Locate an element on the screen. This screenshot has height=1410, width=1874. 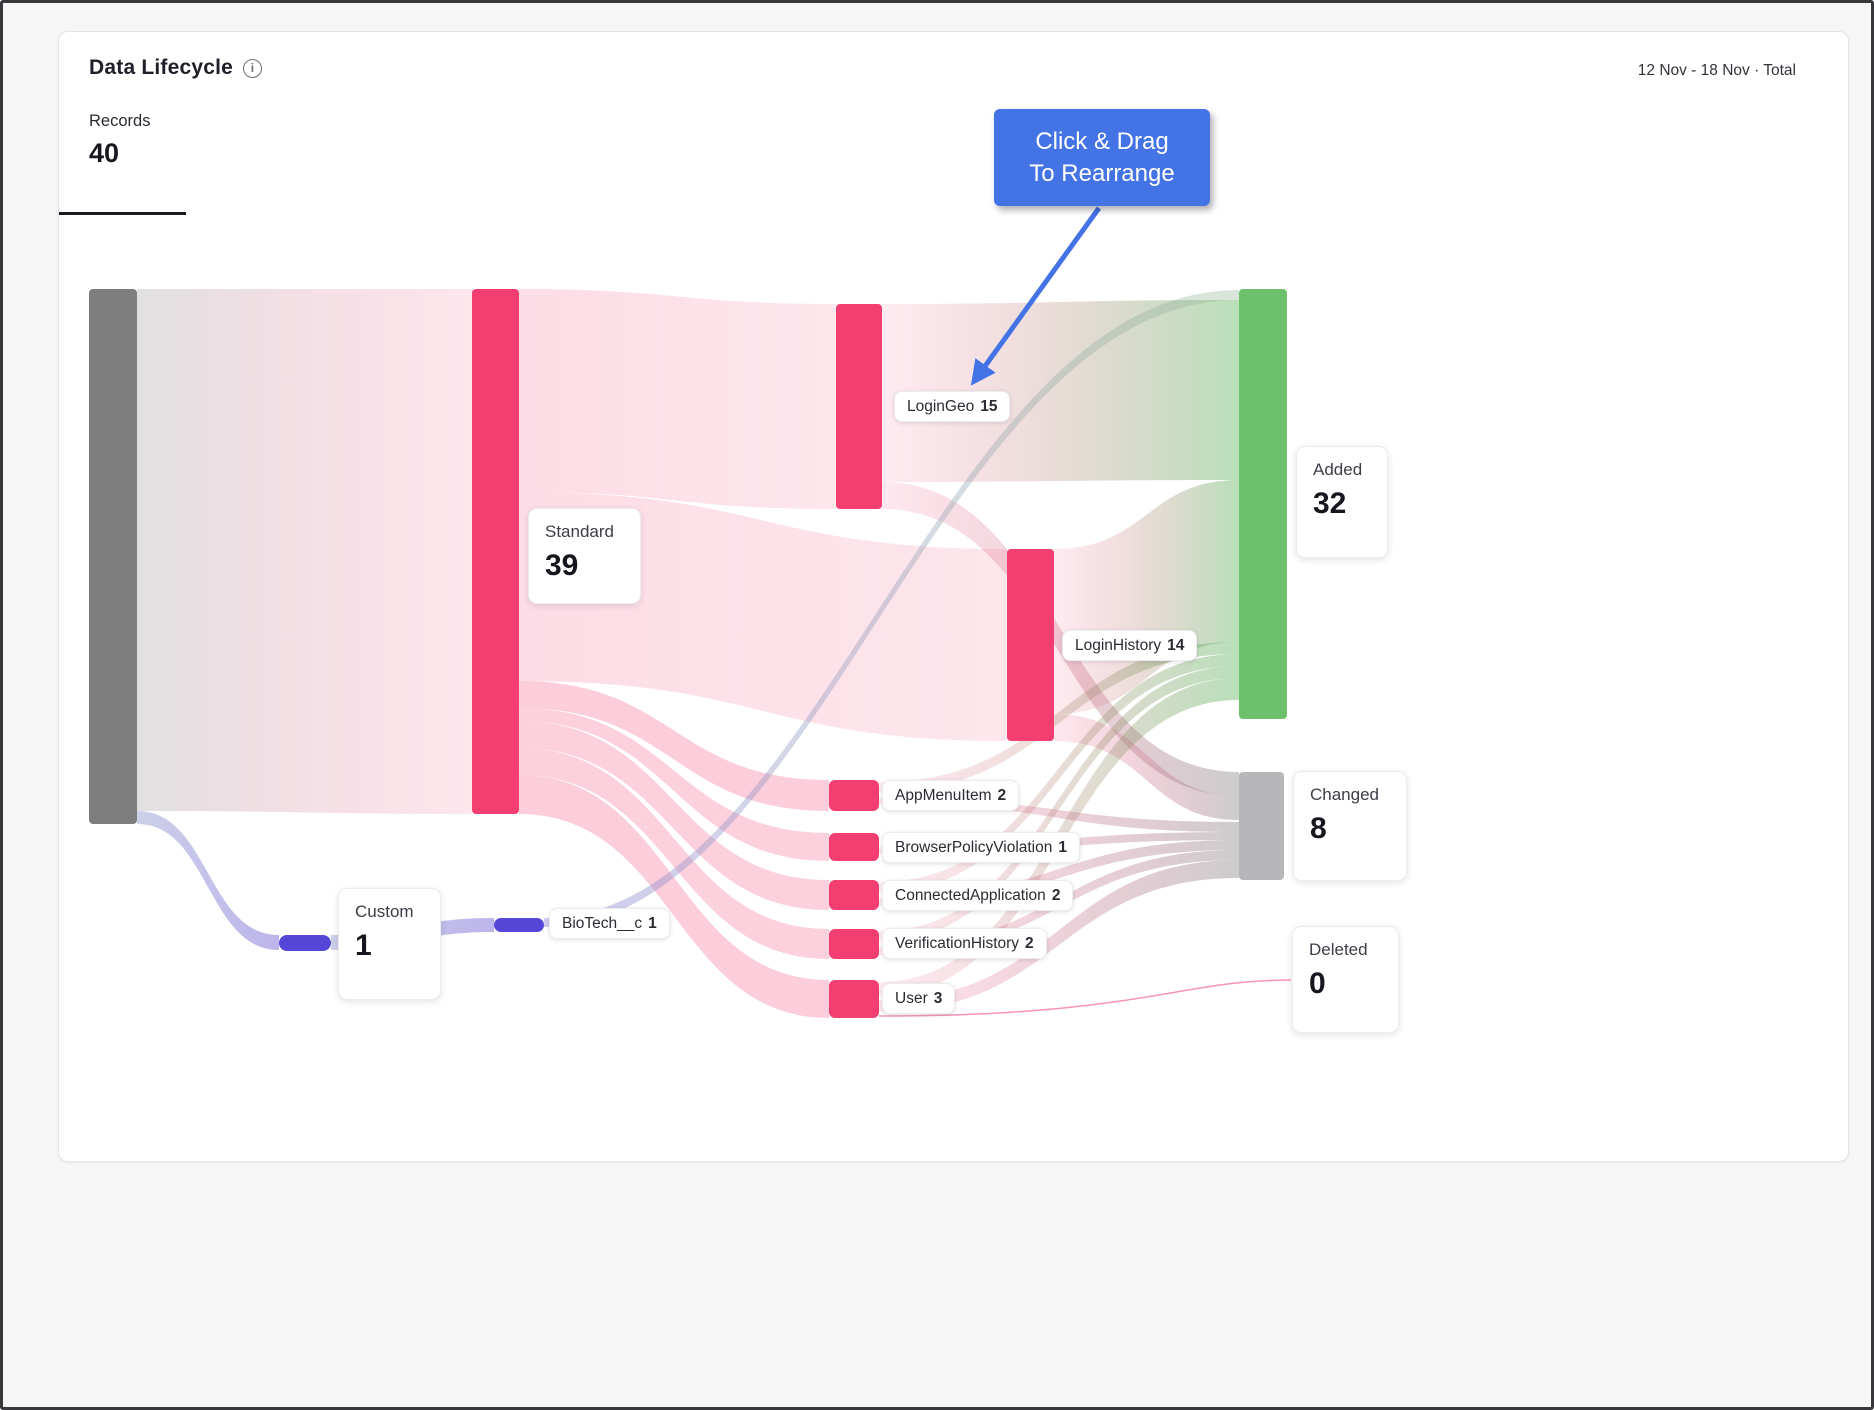
sankey-link-user-changed is located at coordinates (1059, 936).